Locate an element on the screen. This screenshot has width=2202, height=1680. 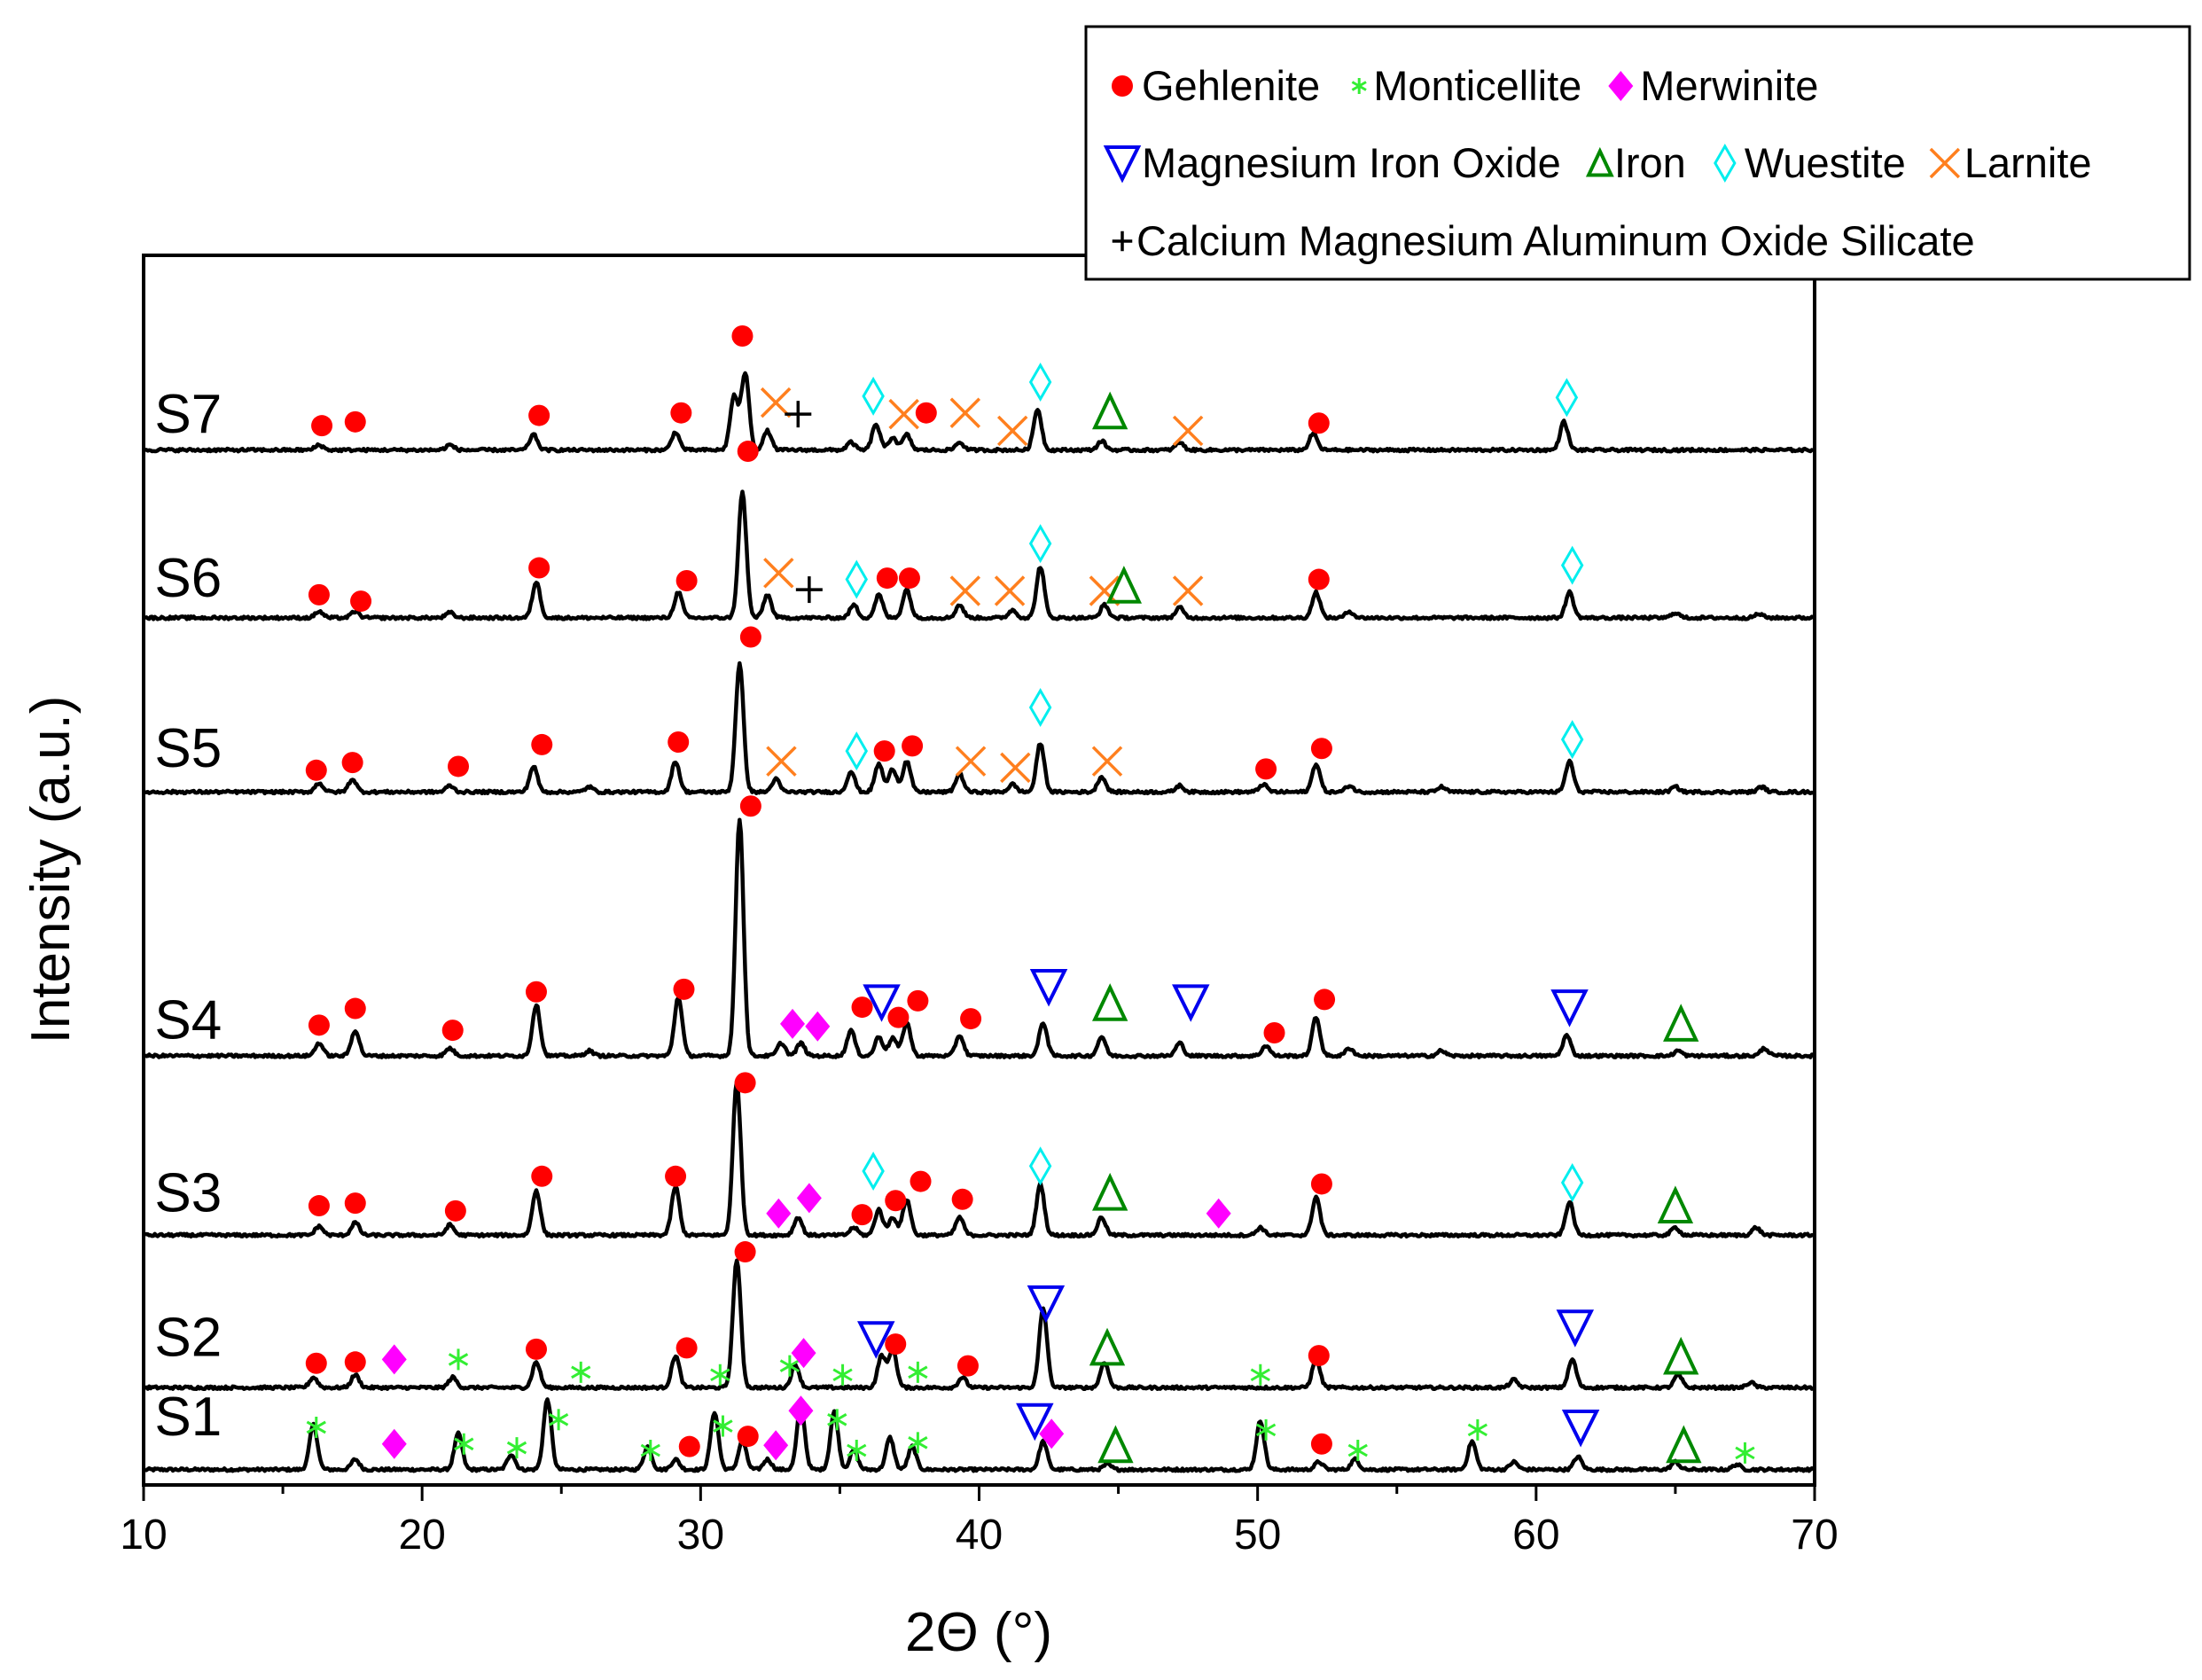
legend-label-gehlenite: Gehlenite is located at coordinates (1231, 85).